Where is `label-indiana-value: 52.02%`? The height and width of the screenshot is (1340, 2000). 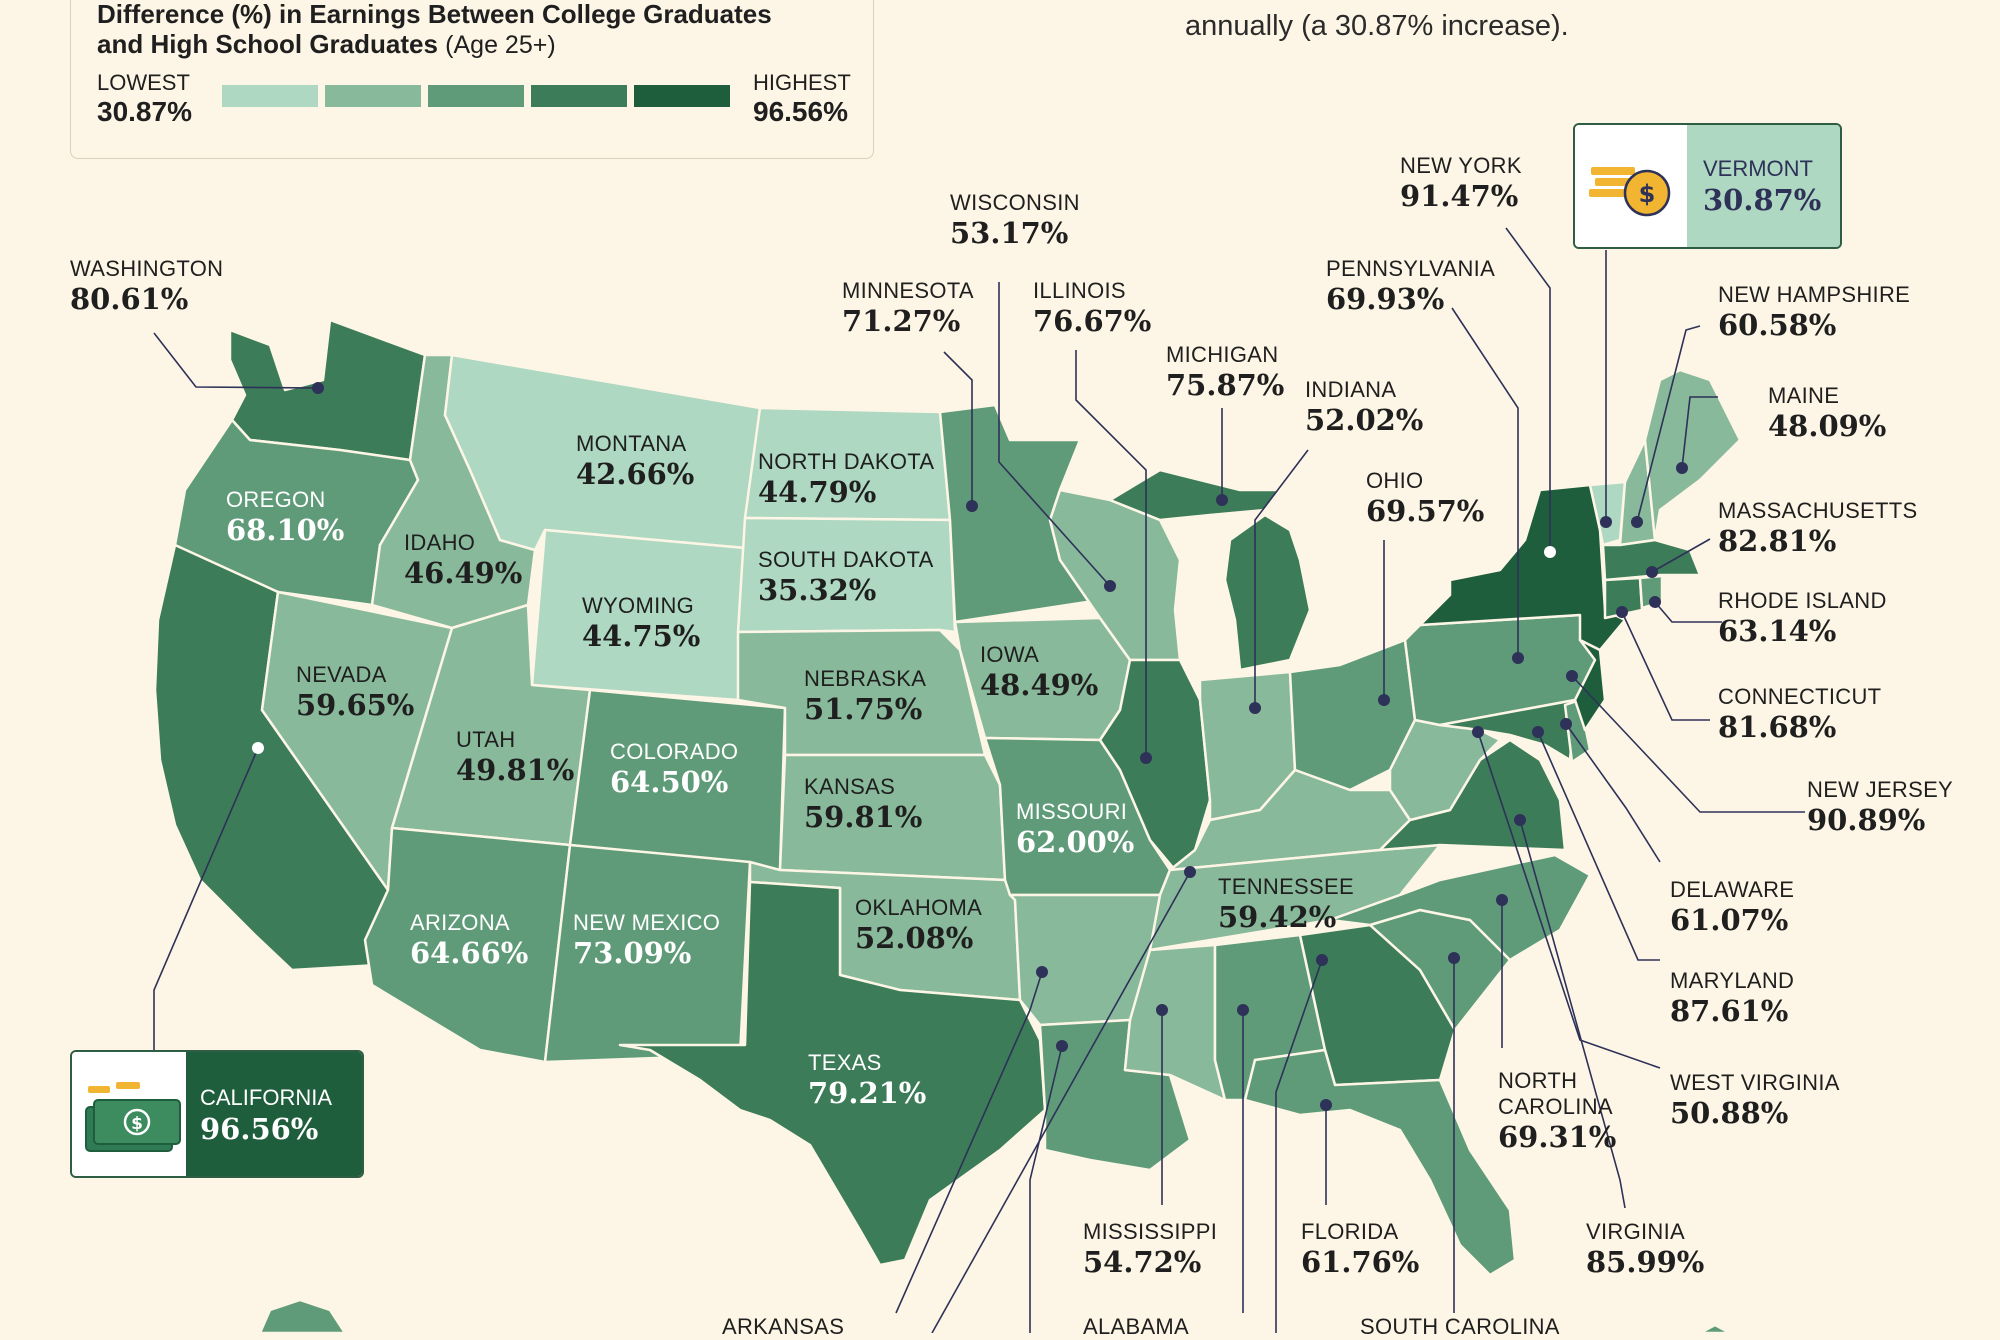 label-indiana-value: 52.02% is located at coordinates (1364, 420).